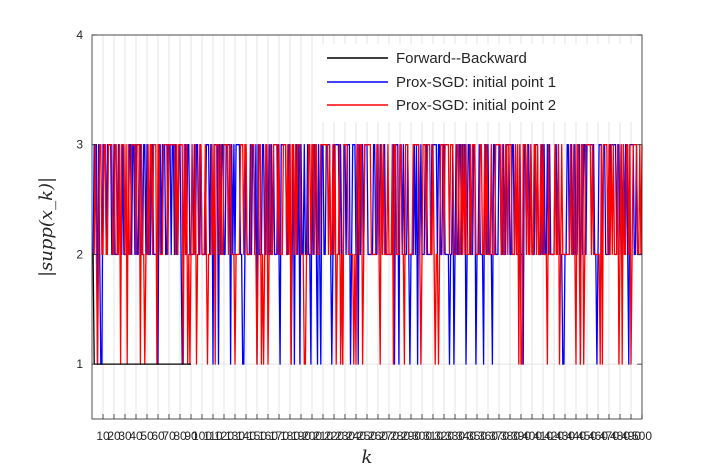  What do you see at coordinates (521, 436) in the screenshot?
I see `x-tick-label: 390` at bounding box center [521, 436].